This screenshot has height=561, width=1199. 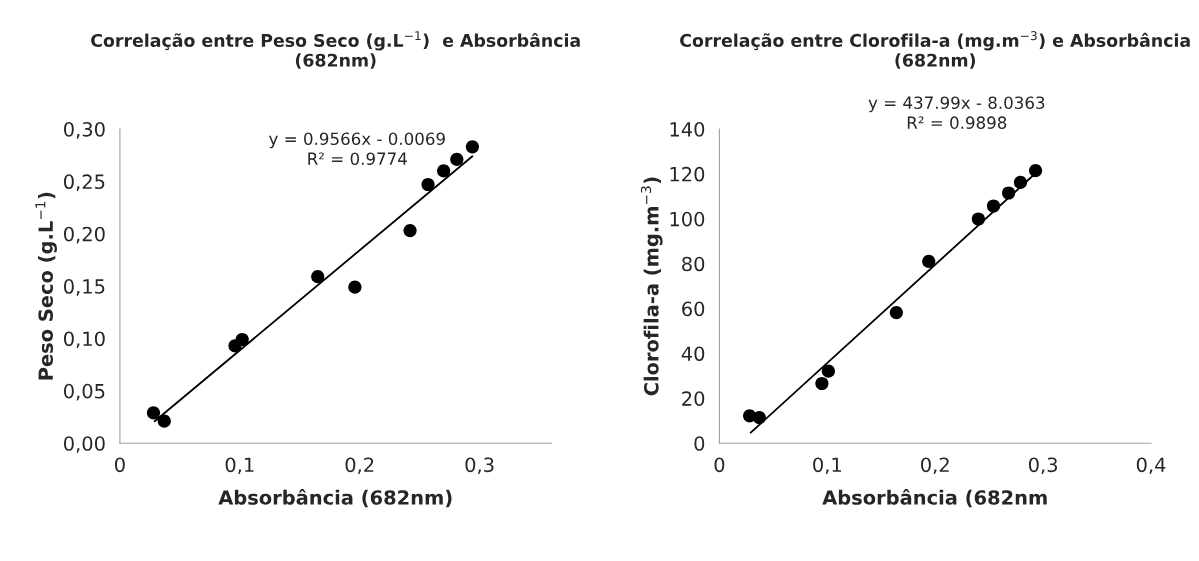 I want to click on y-tick-label: 40, so click(x=693, y=354).